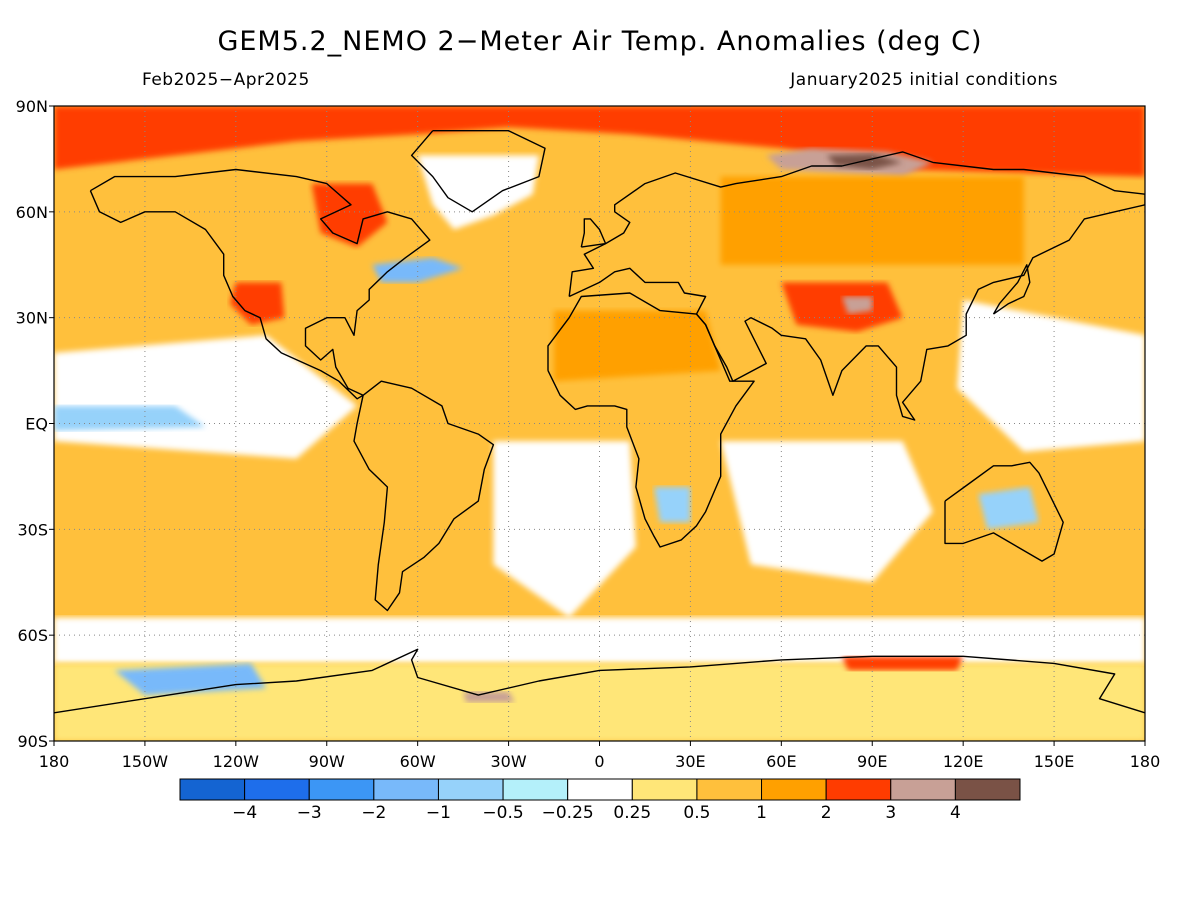  I want to click on region-eq-pacific-cool, so click(130, 418).